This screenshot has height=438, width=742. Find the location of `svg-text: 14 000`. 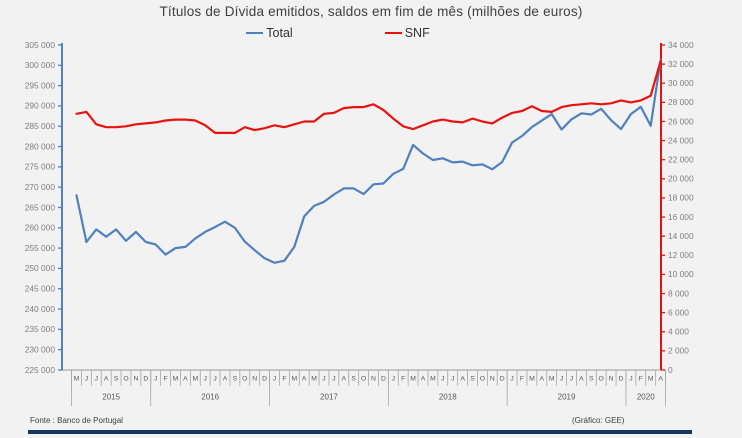

svg-text: 14 000 is located at coordinates (681, 236).